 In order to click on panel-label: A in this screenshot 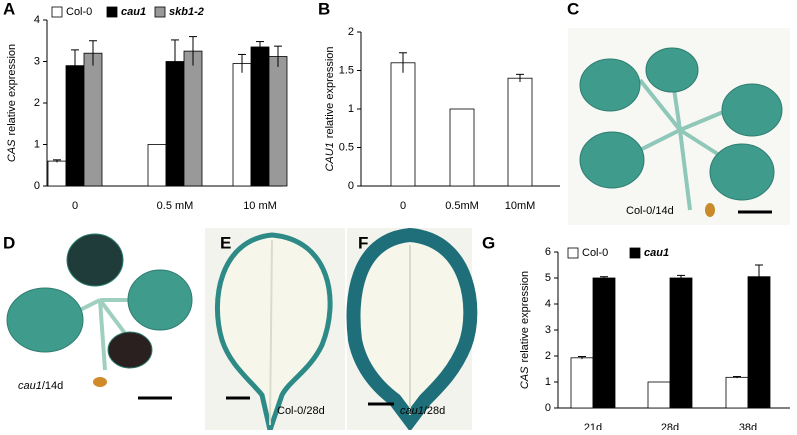, I will do `click(9, 9)`.